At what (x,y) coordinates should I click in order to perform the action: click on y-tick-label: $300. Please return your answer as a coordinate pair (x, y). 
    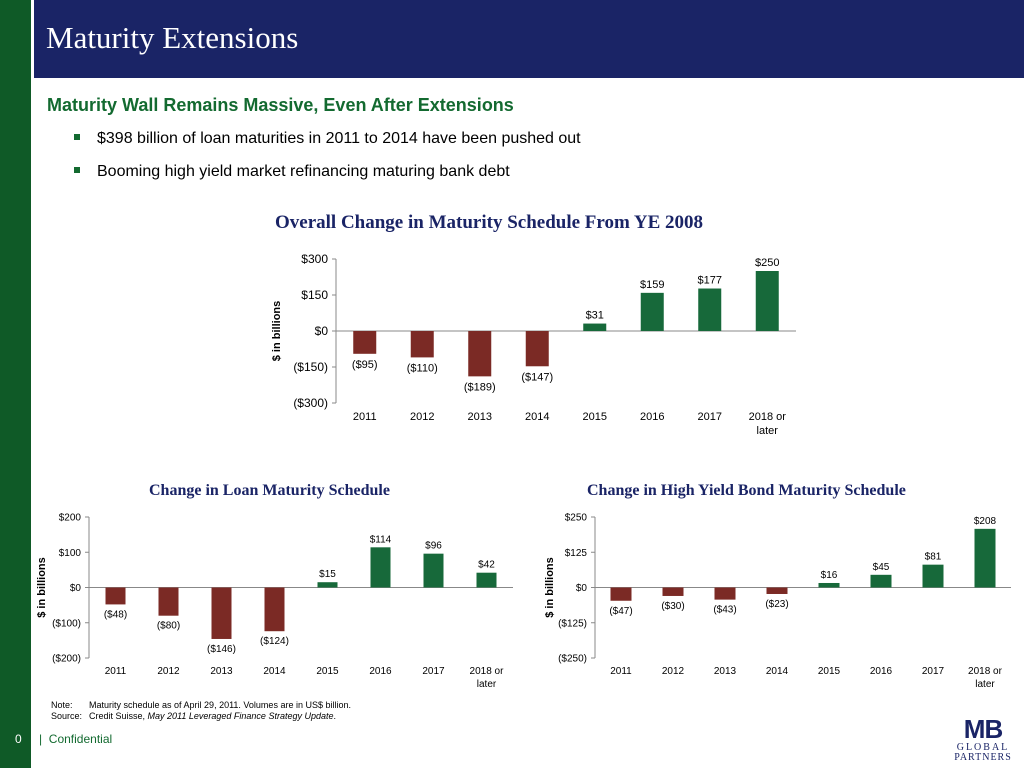
    Looking at the image, I should click on (314, 259).